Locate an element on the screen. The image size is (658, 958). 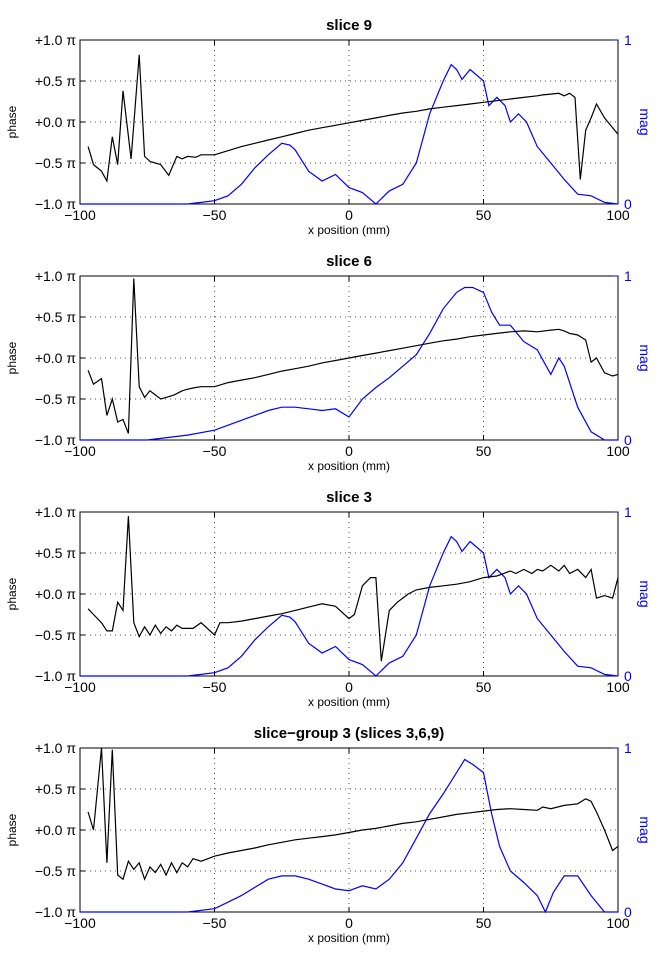
chart-title: slice 3 is located at coordinates (349, 497).